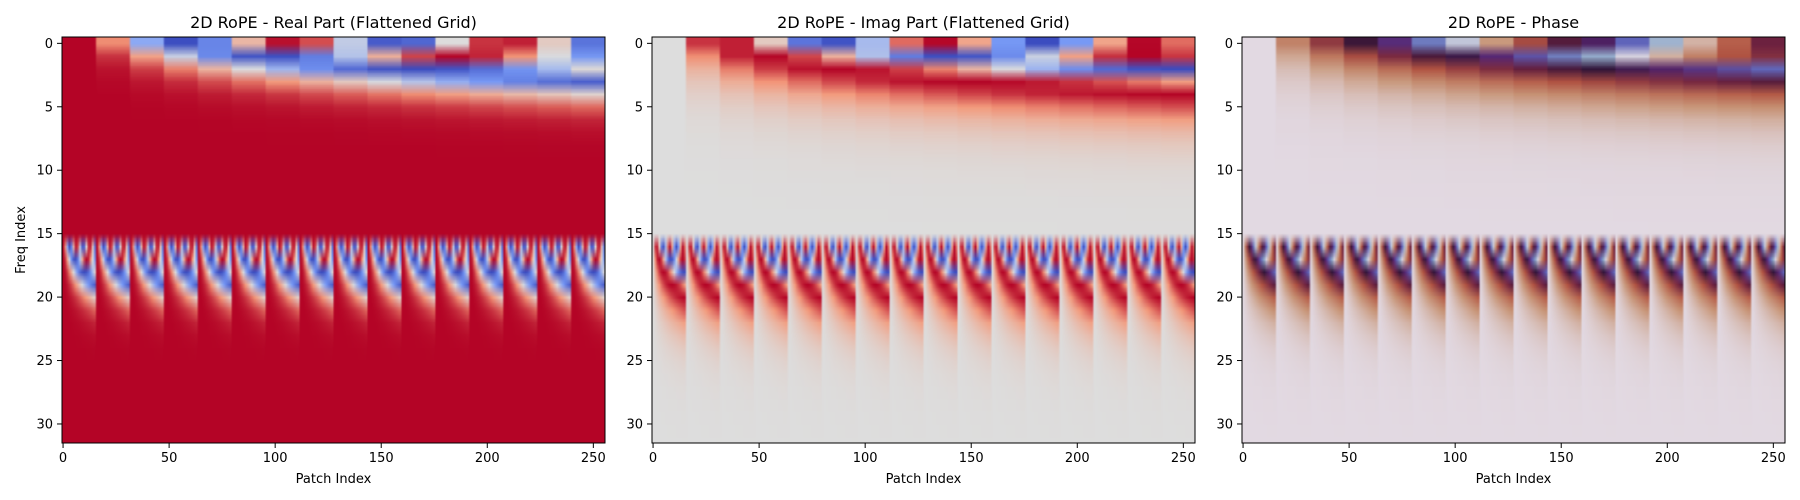 This screenshot has height=500, width=1800. Describe the element at coordinates (21, 240) in the screenshot. I see `y-axis-label: Freq Index` at that location.